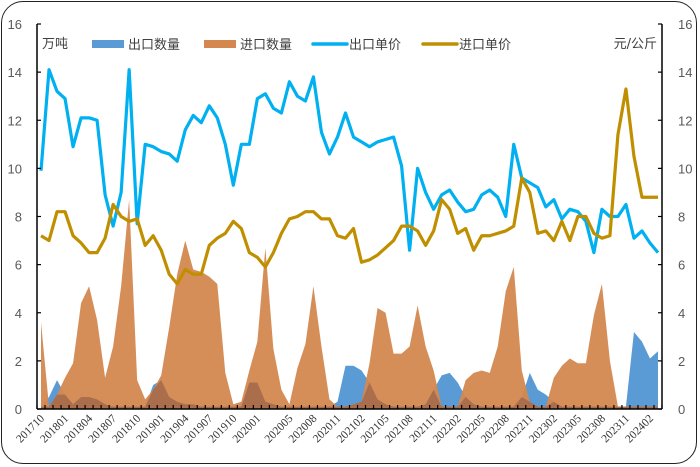 The height and width of the screenshot is (467, 700). I want to click on left-tick-label: 8, so click(18, 217).